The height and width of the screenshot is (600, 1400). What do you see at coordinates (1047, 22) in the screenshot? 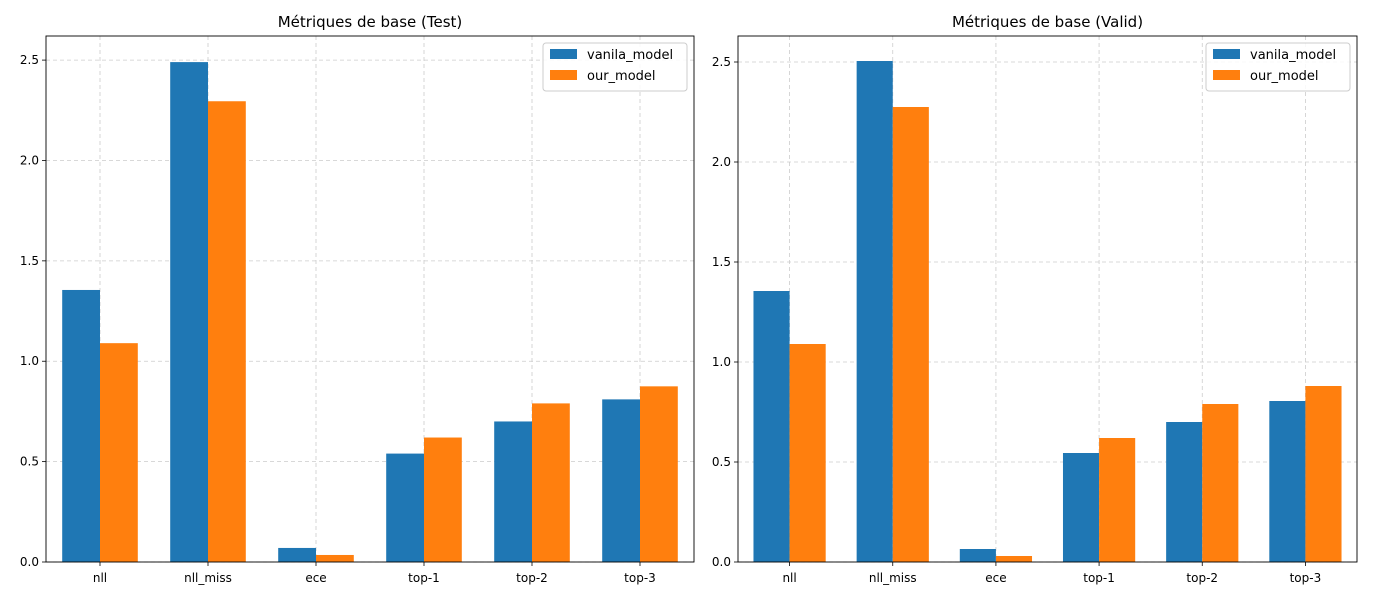
I see `chart-title: Métriques de base (Valid)` at bounding box center [1047, 22].